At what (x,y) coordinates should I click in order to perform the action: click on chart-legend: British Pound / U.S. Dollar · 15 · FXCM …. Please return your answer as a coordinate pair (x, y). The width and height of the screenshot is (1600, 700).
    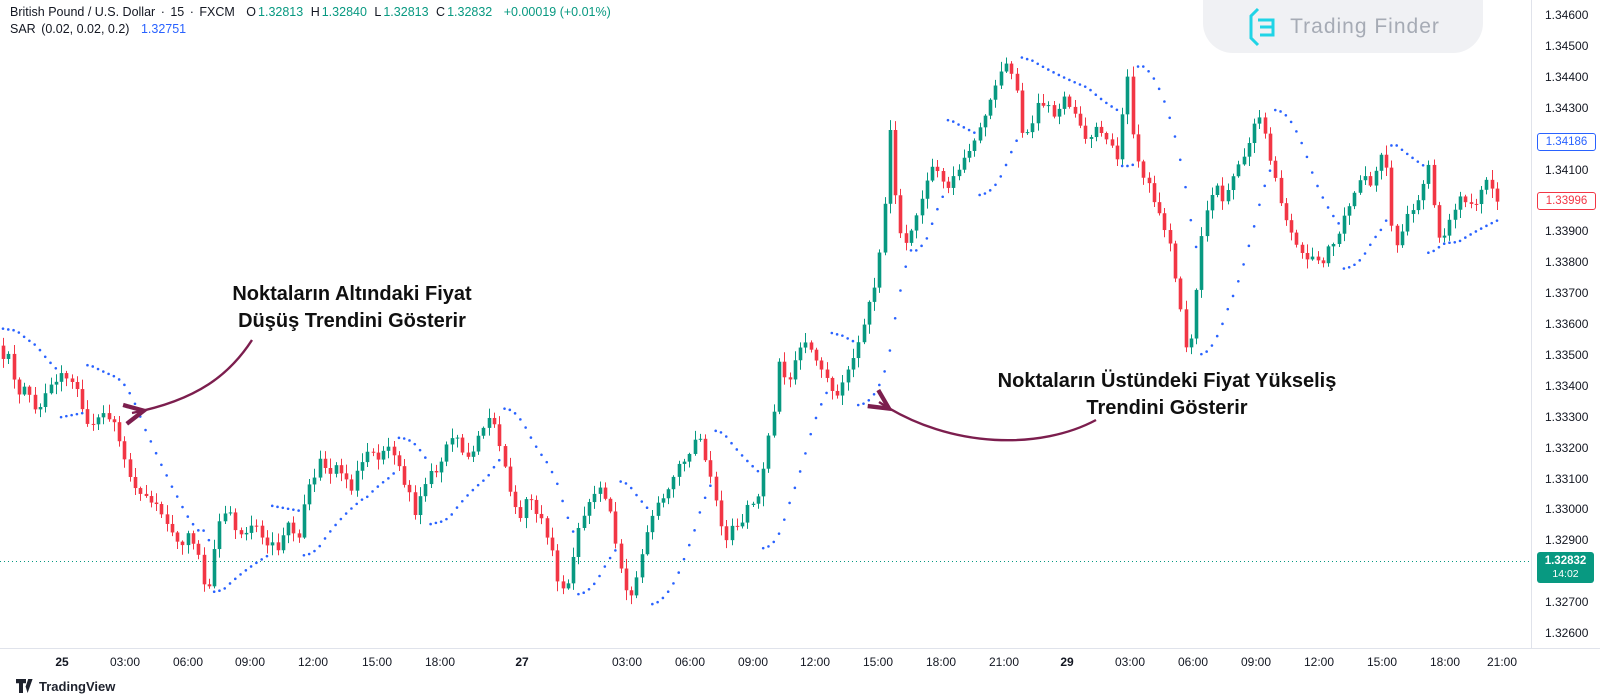
    Looking at the image, I should click on (311, 20).